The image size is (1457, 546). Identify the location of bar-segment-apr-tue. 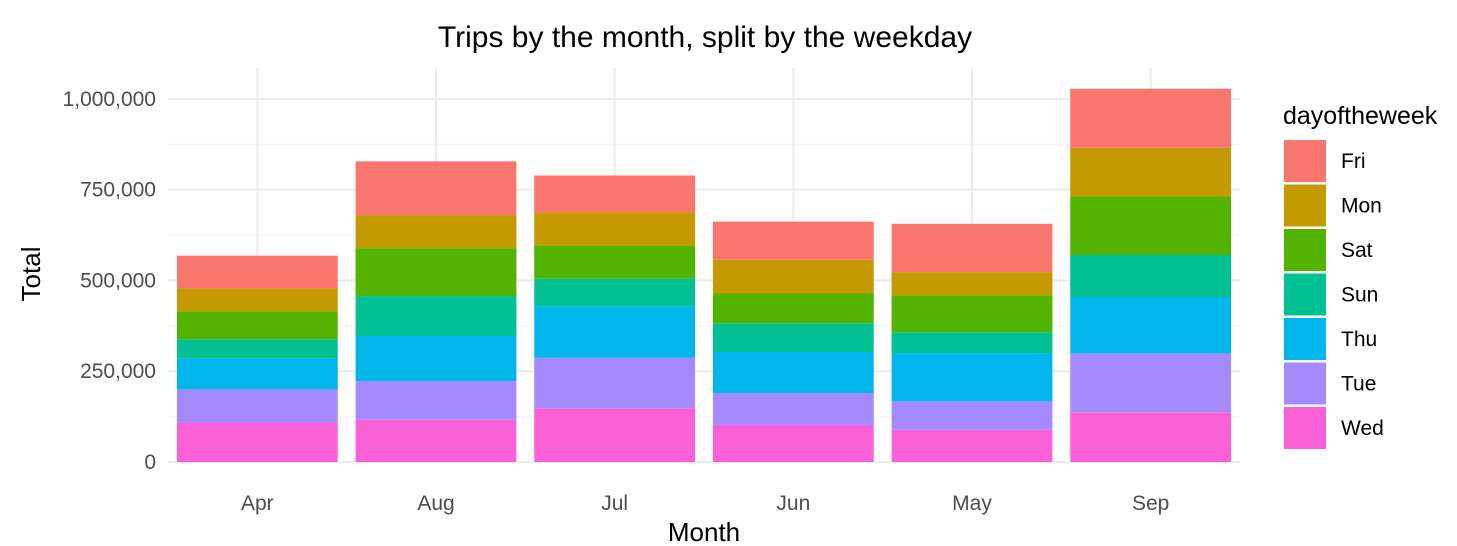
(257, 406).